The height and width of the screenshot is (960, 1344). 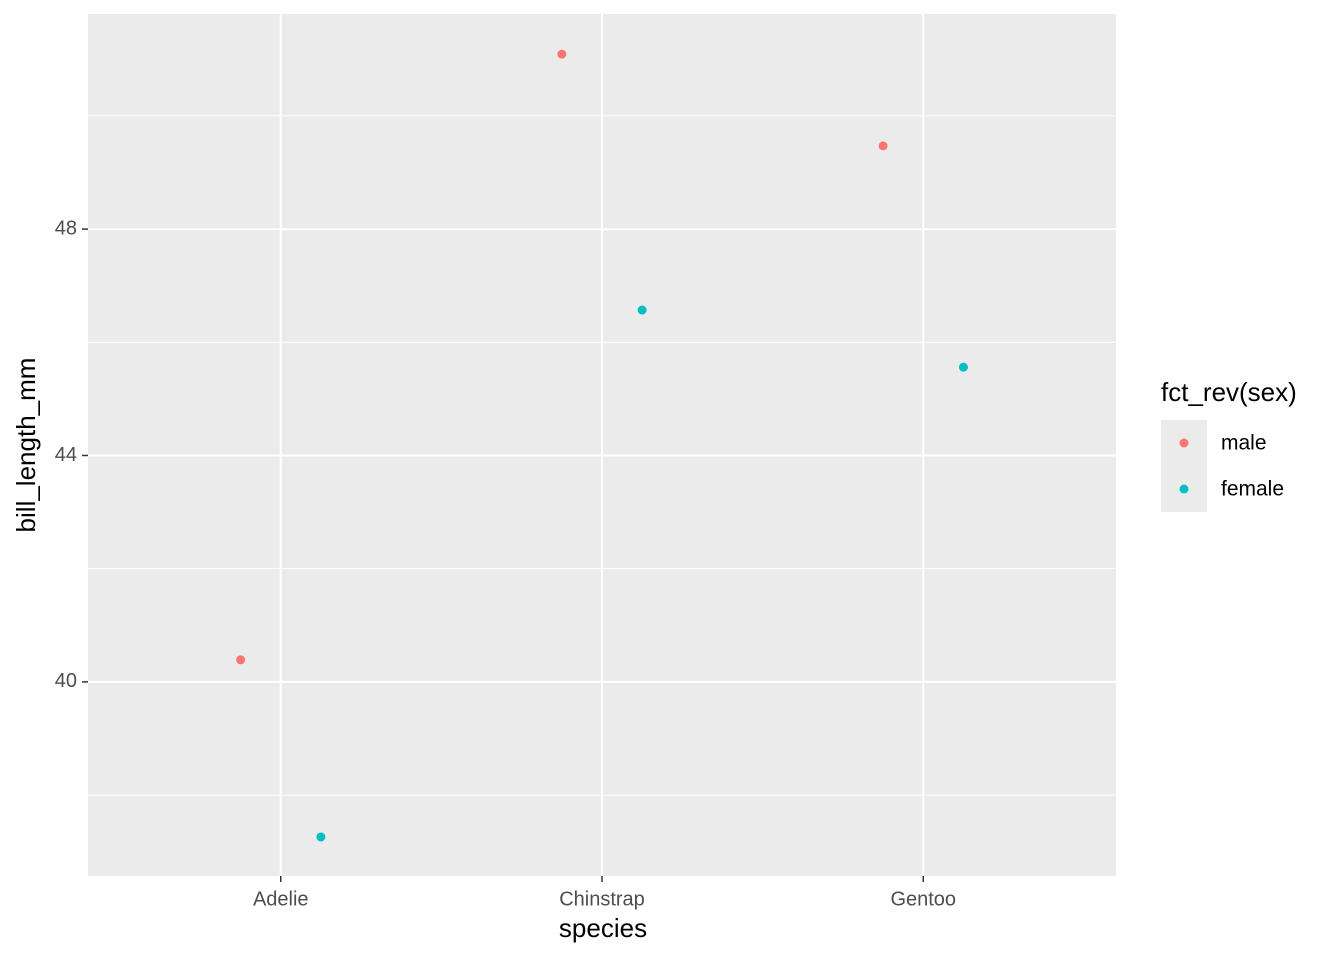 What do you see at coordinates (602, 899) in the screenshot?
I see `x-tick-label: Chinstrap` at bounding box center [602, 899].